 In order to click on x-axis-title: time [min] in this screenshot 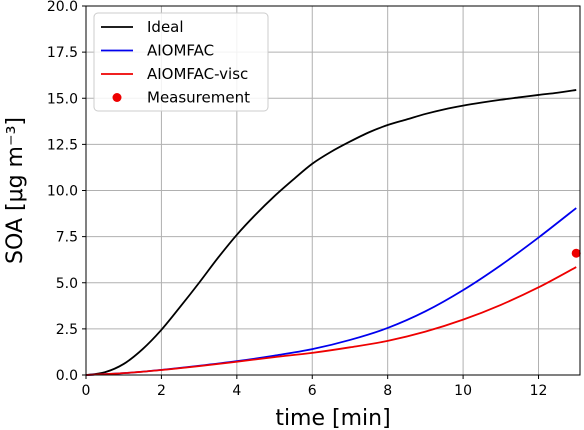, I will do `click(332, 418)`.